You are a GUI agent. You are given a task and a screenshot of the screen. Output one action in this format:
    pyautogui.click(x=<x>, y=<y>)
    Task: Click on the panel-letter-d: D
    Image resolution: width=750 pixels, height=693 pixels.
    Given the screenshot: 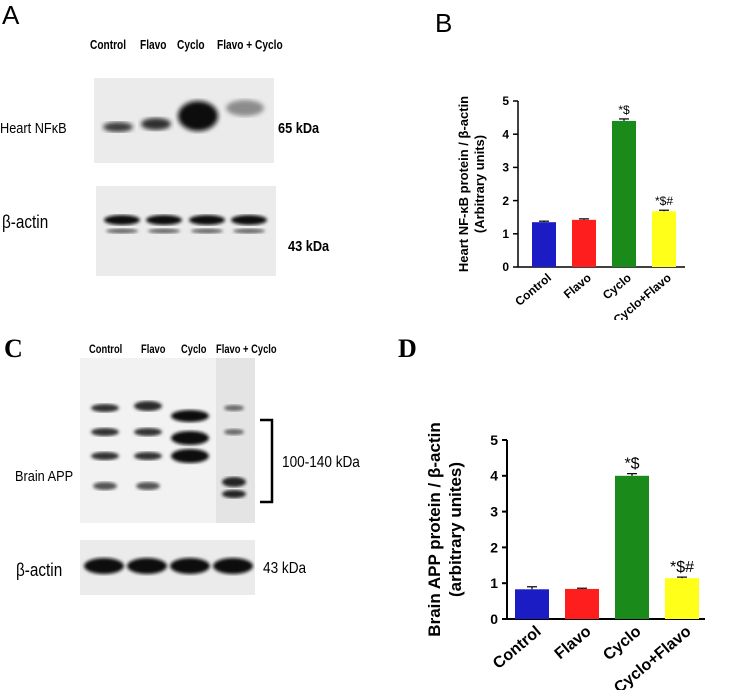 What is the action you would take?
    pyautogui.click(x=407, y=348)
    